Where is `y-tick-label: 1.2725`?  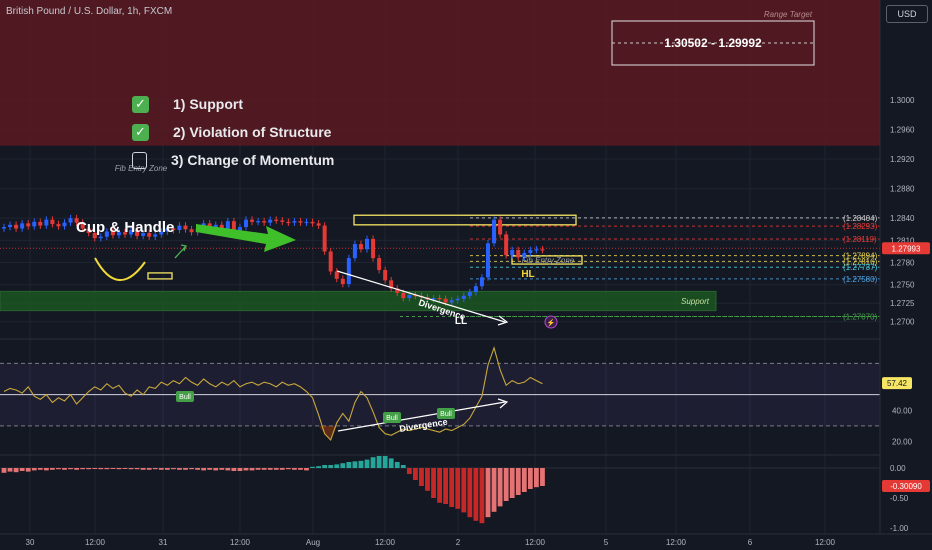 y-tick-label: 1.2725 is located at coordinates (902, 303).